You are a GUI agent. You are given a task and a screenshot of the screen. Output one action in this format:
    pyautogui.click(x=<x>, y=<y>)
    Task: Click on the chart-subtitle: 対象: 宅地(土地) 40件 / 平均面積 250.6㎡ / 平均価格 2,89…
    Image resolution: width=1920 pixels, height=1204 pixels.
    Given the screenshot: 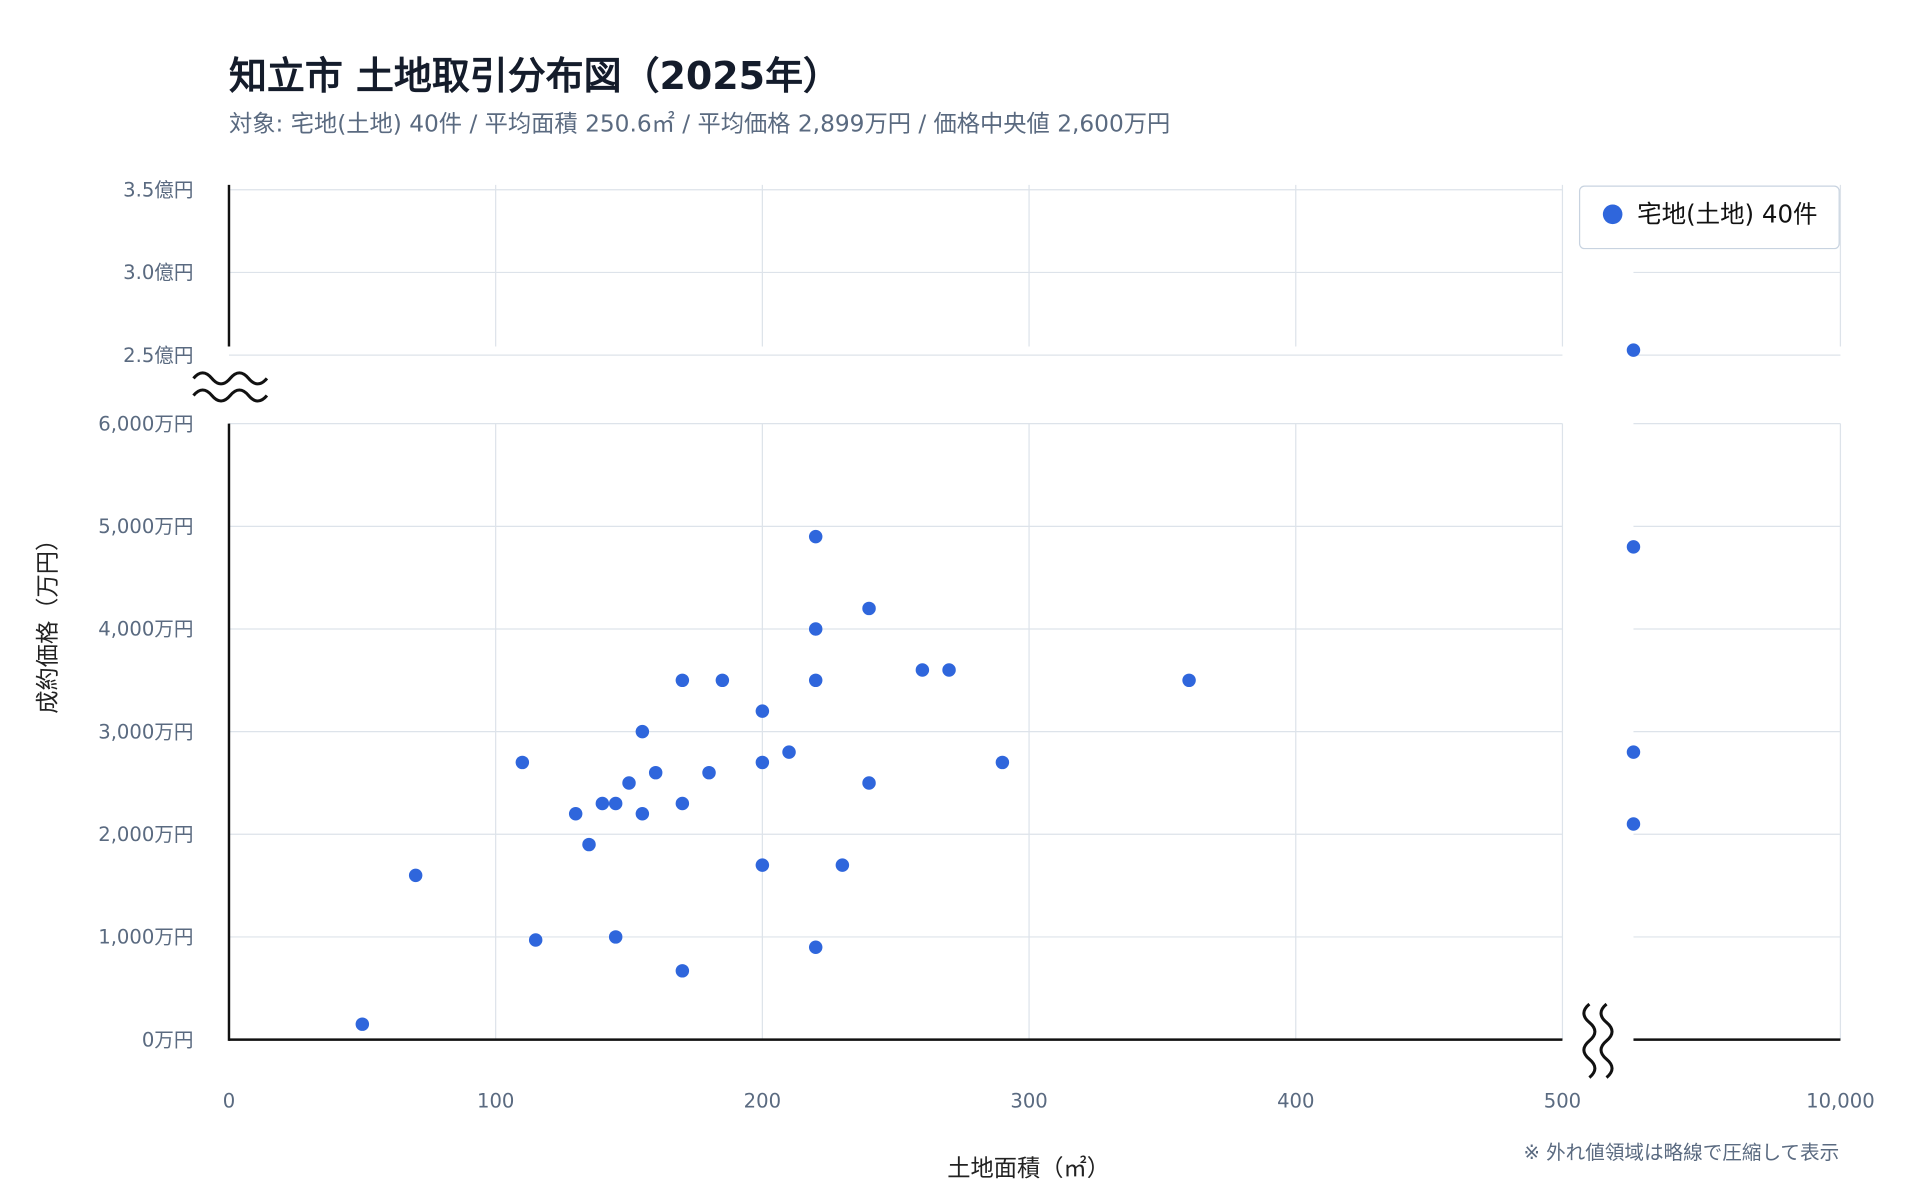 What is the action you would take?
    pyautogui.click(x=699, y=123)
    